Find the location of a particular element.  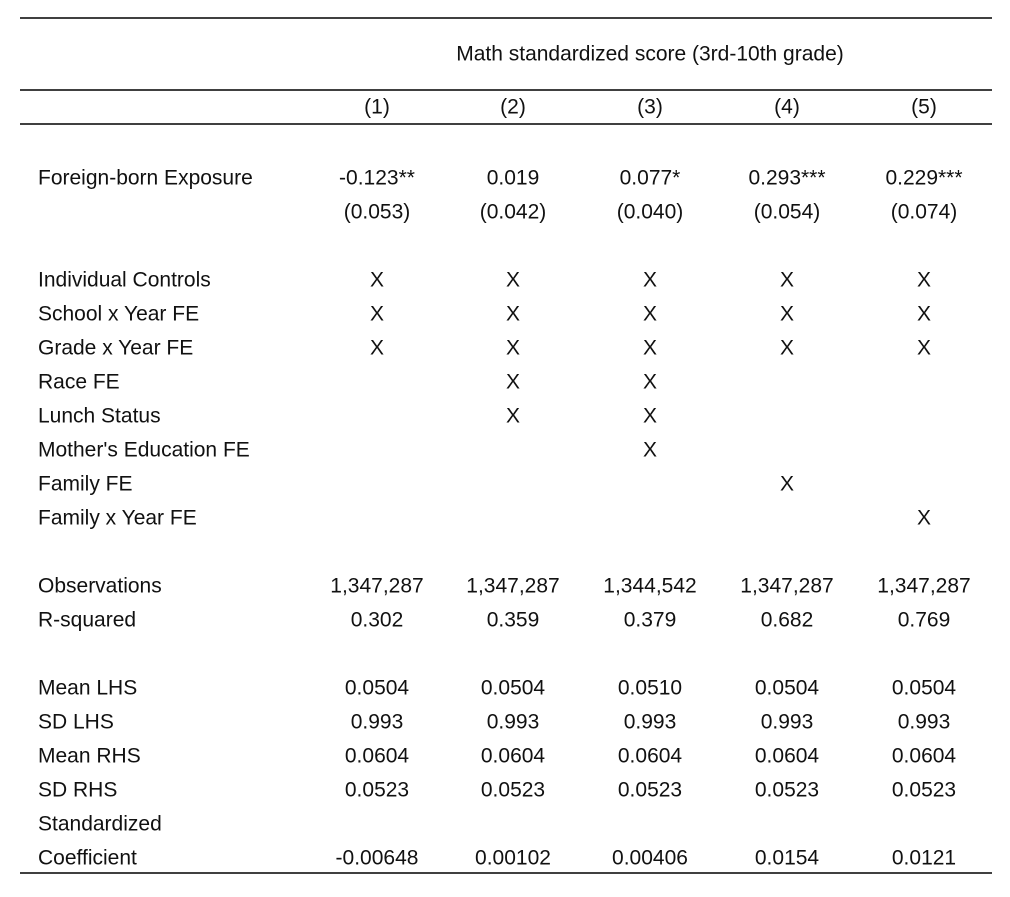

row-label: SD RHS is located at coordinates (77, 790).